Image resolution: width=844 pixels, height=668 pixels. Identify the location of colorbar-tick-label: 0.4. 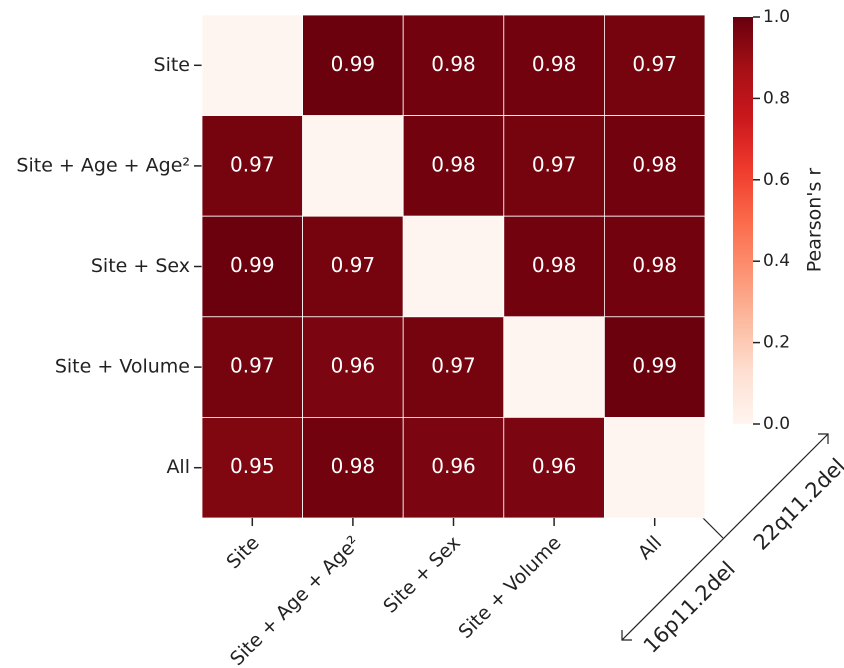
(776, 261).